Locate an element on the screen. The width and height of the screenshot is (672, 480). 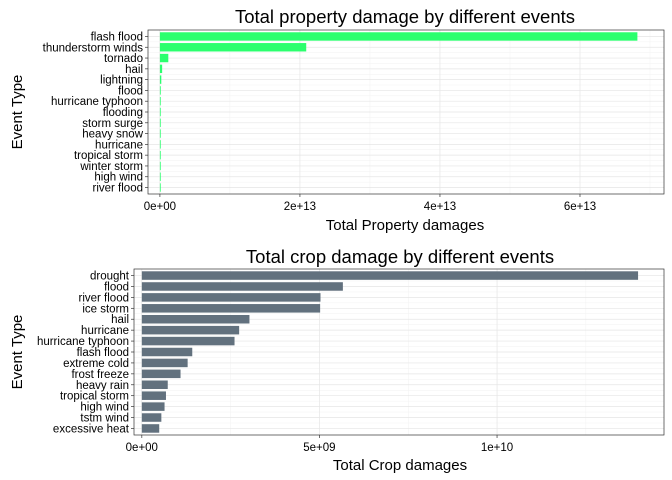
category-label: tstm wind is located at coordinates (104, 419).